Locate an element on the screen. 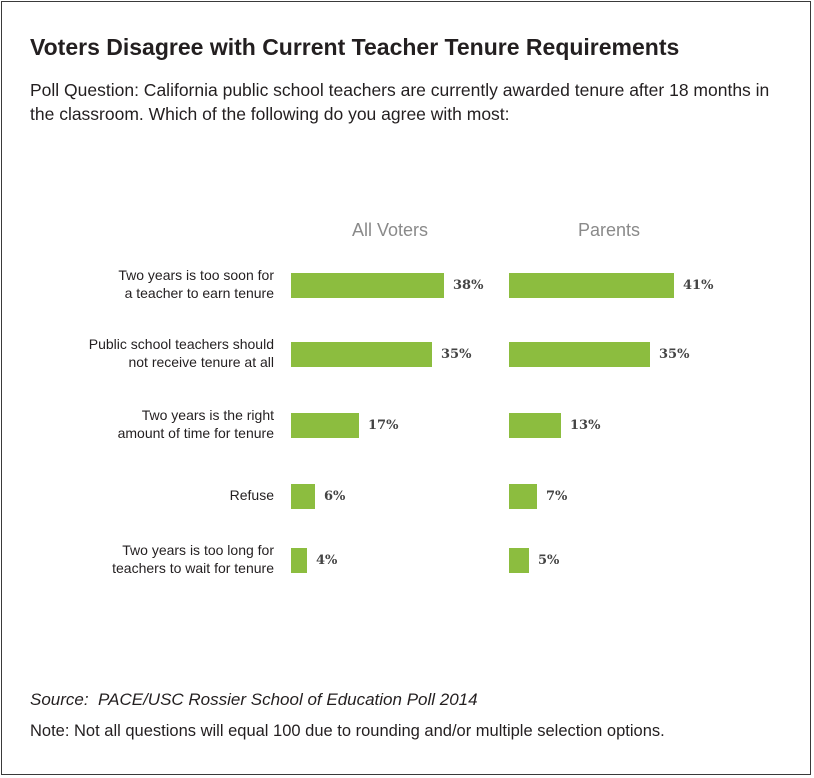  data-label-parents-2: 35% is located at coordinates (674, 354).